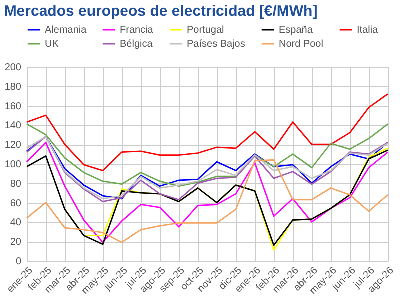 The height and width of the screenshot is (300, 400). What do you see at coordinates (16, 204) in the screenshot?
I see `y-tick-label: 60` at bounding box center [16, 204].